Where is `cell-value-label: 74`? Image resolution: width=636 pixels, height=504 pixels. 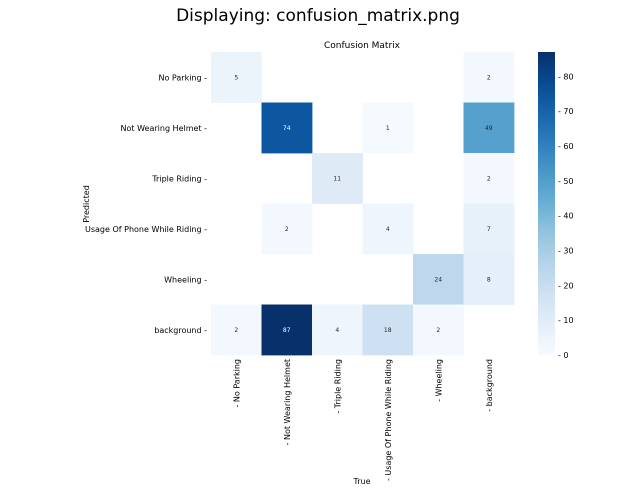
cell-value-label: 74 is located at coordinates (287, 128).